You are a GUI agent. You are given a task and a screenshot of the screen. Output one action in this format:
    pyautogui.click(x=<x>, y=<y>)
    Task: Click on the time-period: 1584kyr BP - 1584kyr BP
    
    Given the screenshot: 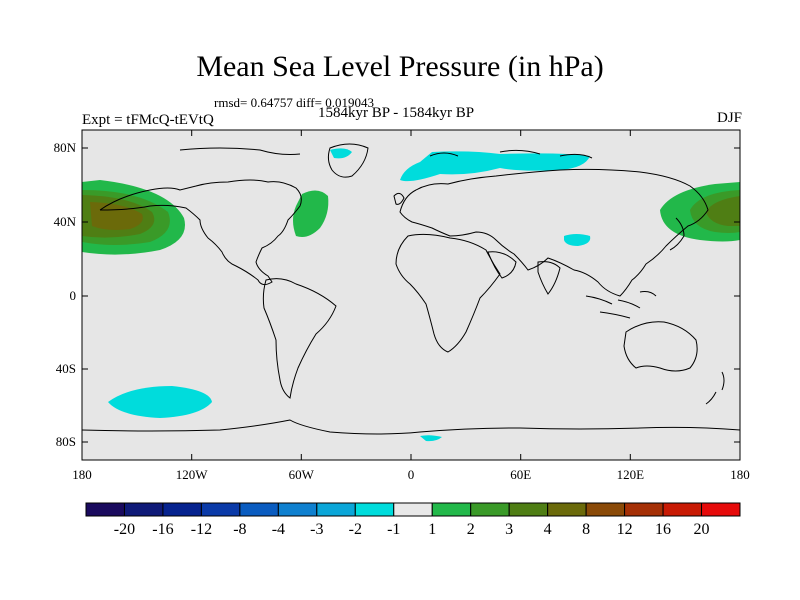 What is the action you would take?
    pyautogui.click(x=396, y=113)
    